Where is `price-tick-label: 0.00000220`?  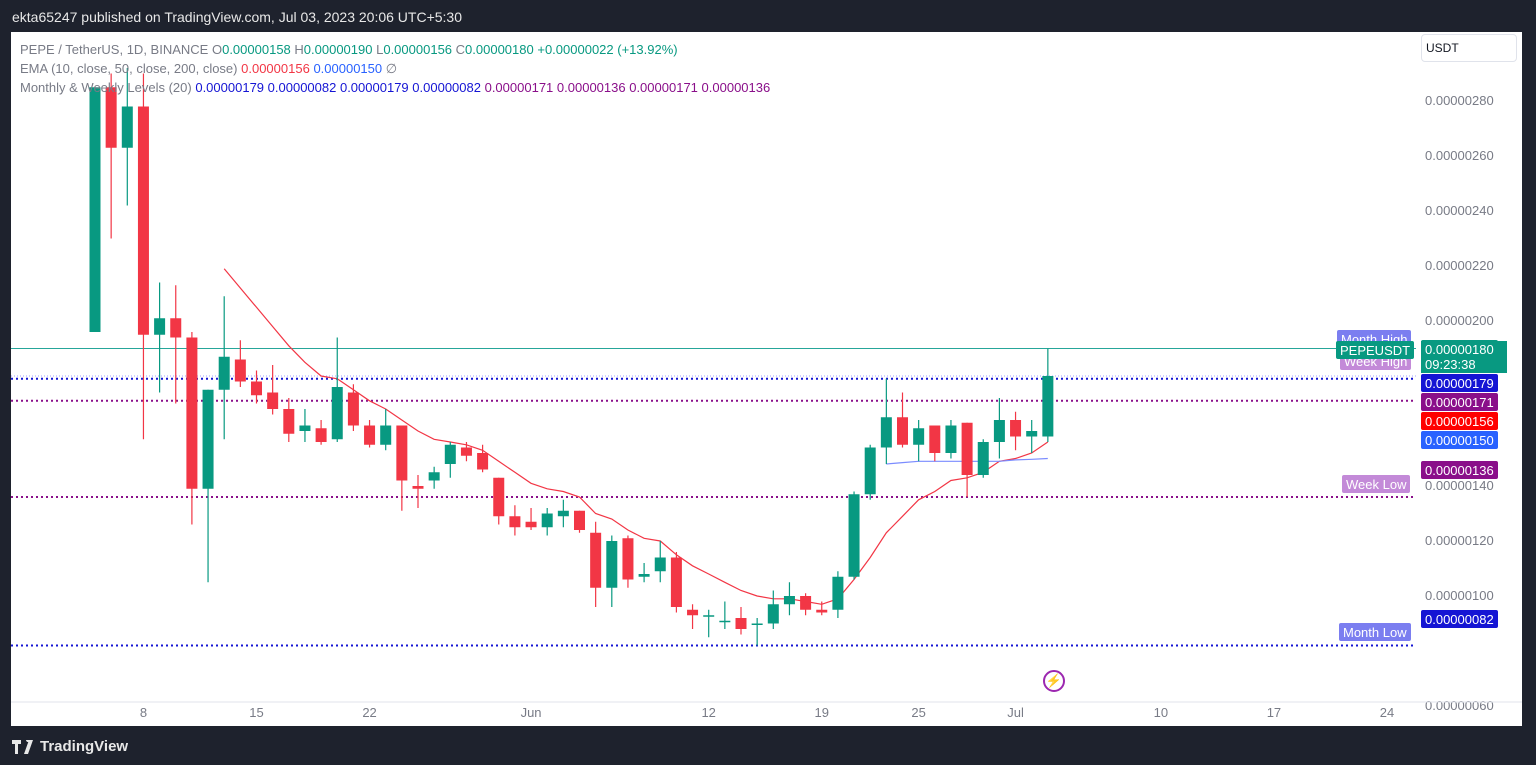 price-tick-label: 0.00000220 is located at coordinates (1459, 265).